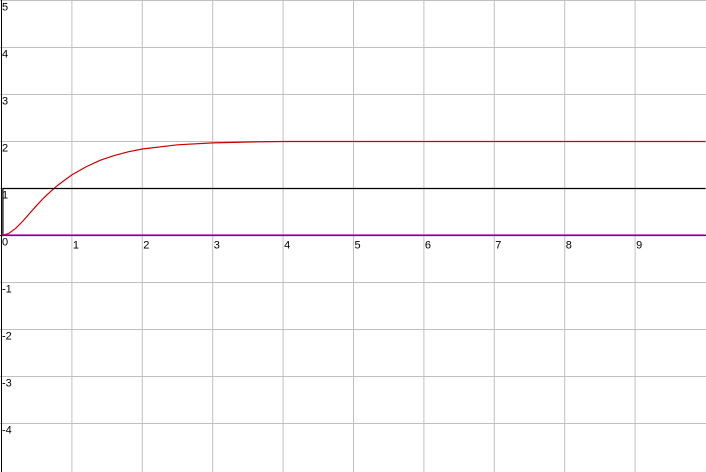 Image resolution: width=706 pixels, height=472 pixels. Describe the element at coordinates (7, 290) in the screenshot. I see `y-tick-label: -1` at that location.